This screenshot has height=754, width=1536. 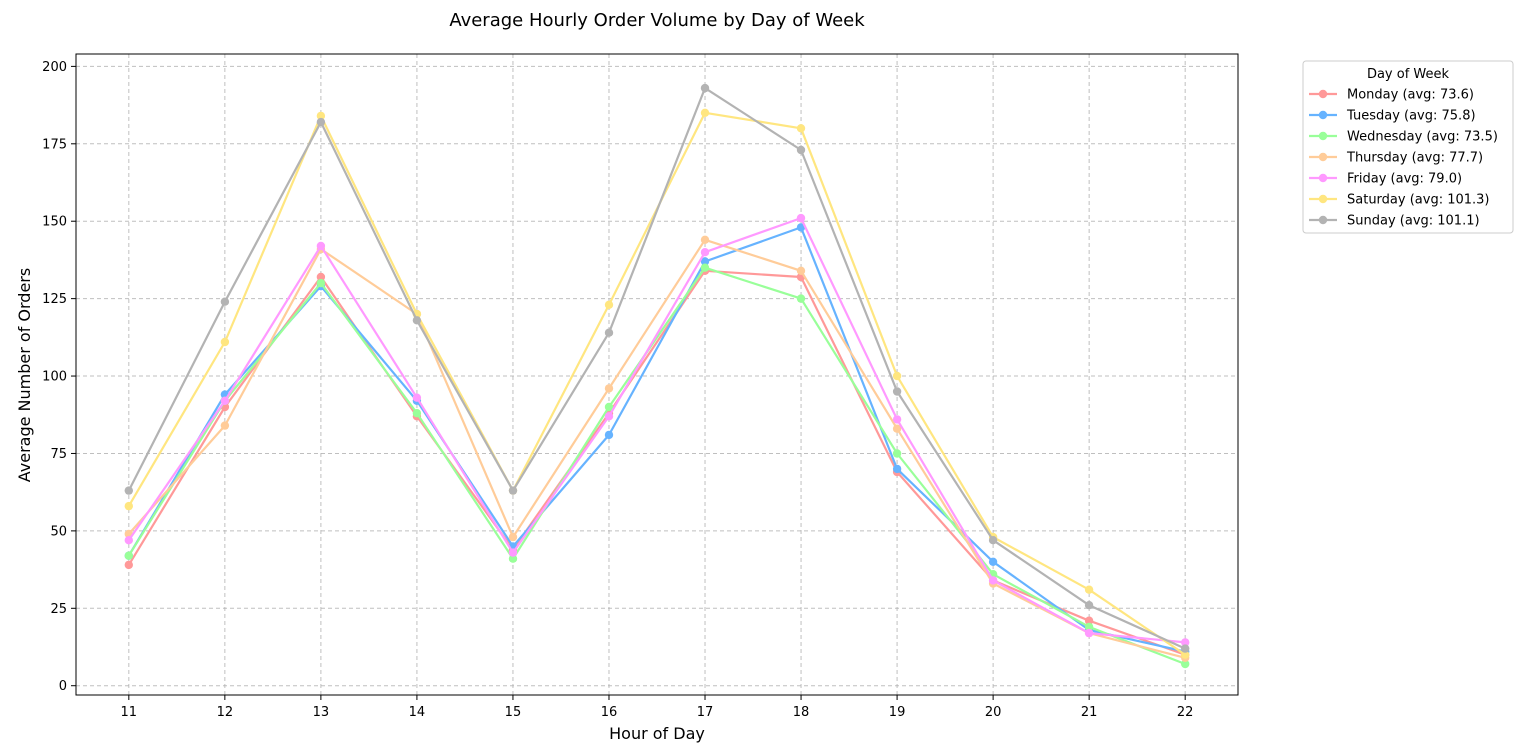 What do you see at coordinates (1418, 200) in the screenshot?
I see `legend-label: Saturday (avg: 101.3)` at bounding box center [1418, 200].